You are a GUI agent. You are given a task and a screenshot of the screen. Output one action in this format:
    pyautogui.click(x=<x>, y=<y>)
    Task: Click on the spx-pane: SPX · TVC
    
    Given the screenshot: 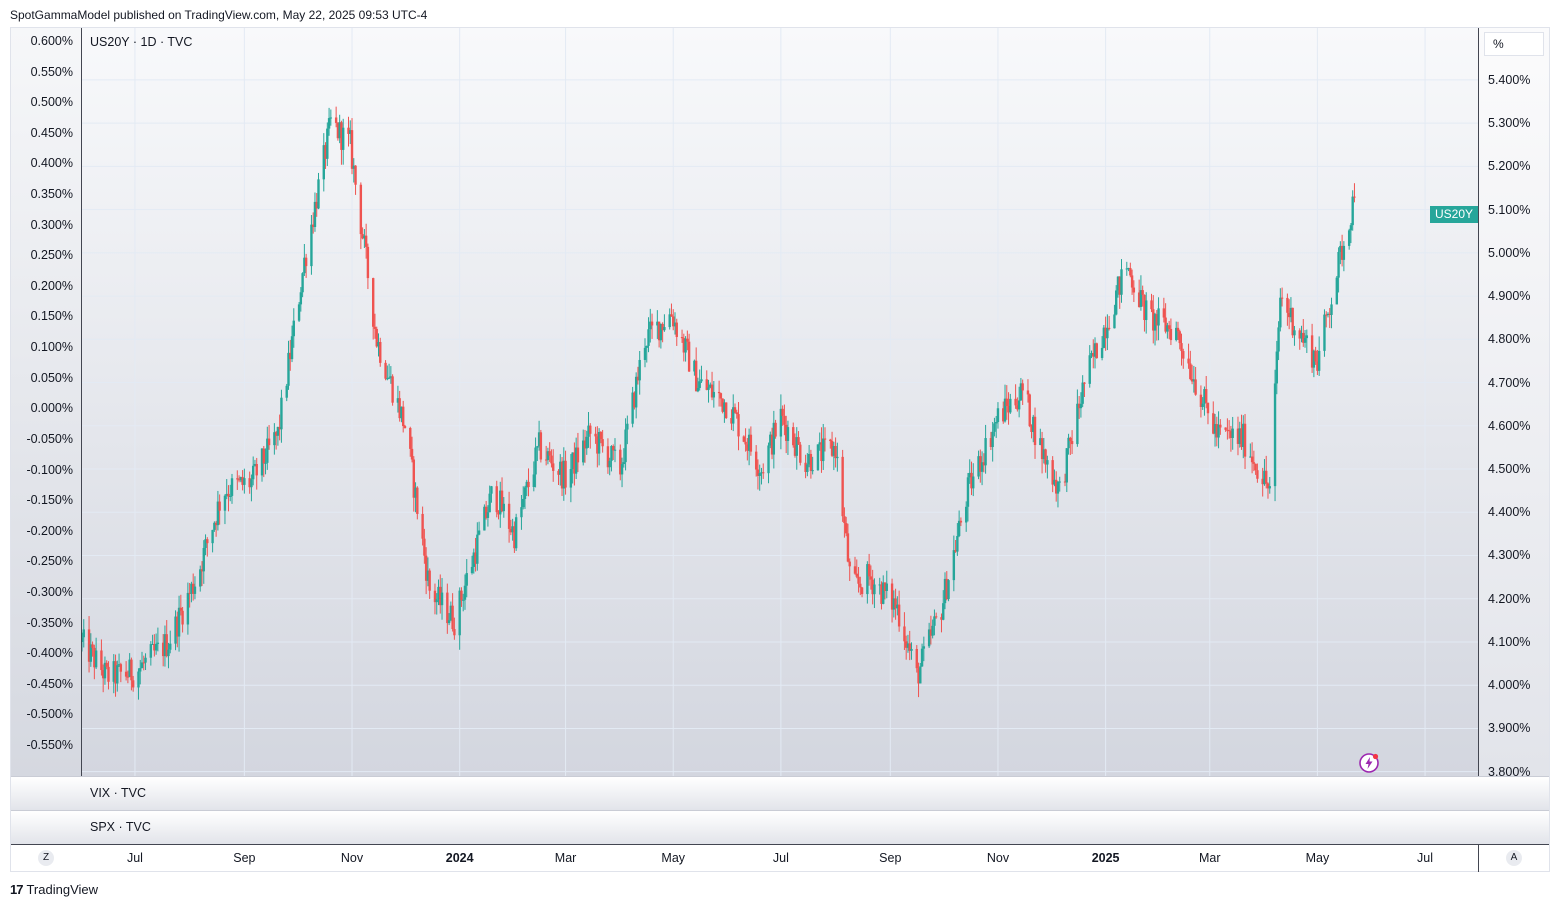 What is the action you would take?
    pyautogui.click(x=780, y=827)
    